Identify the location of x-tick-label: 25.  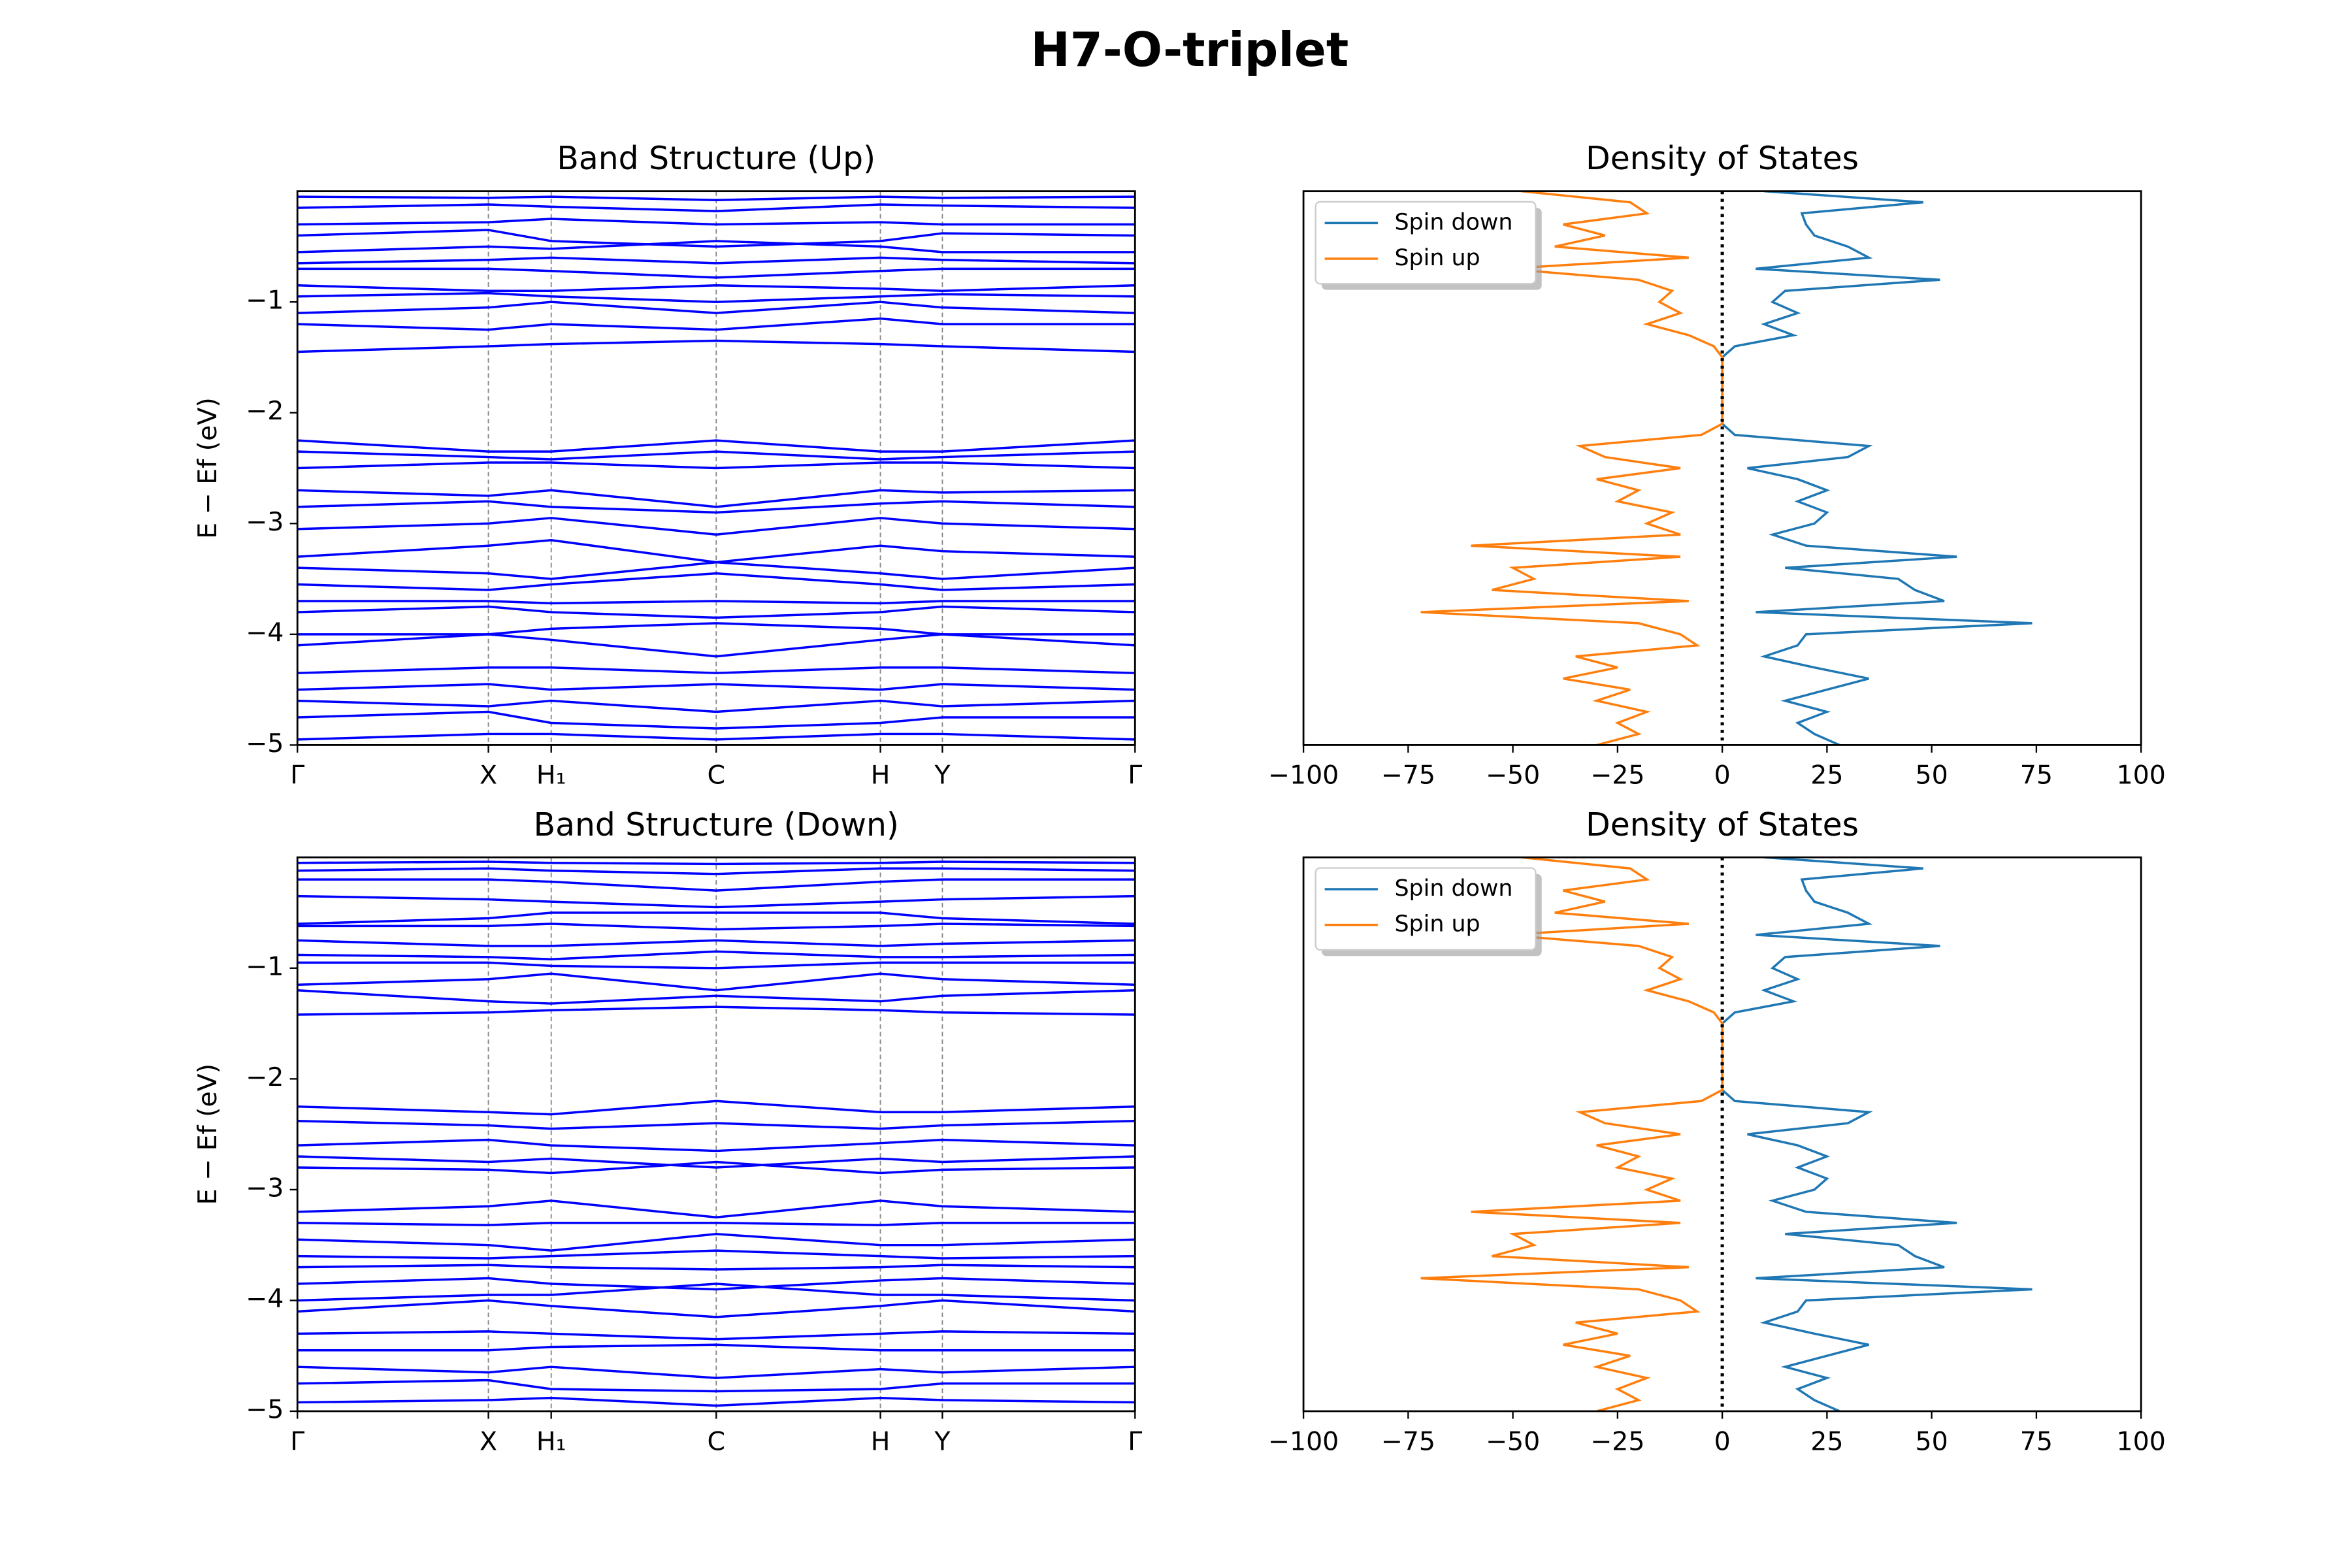
(1826, 775).